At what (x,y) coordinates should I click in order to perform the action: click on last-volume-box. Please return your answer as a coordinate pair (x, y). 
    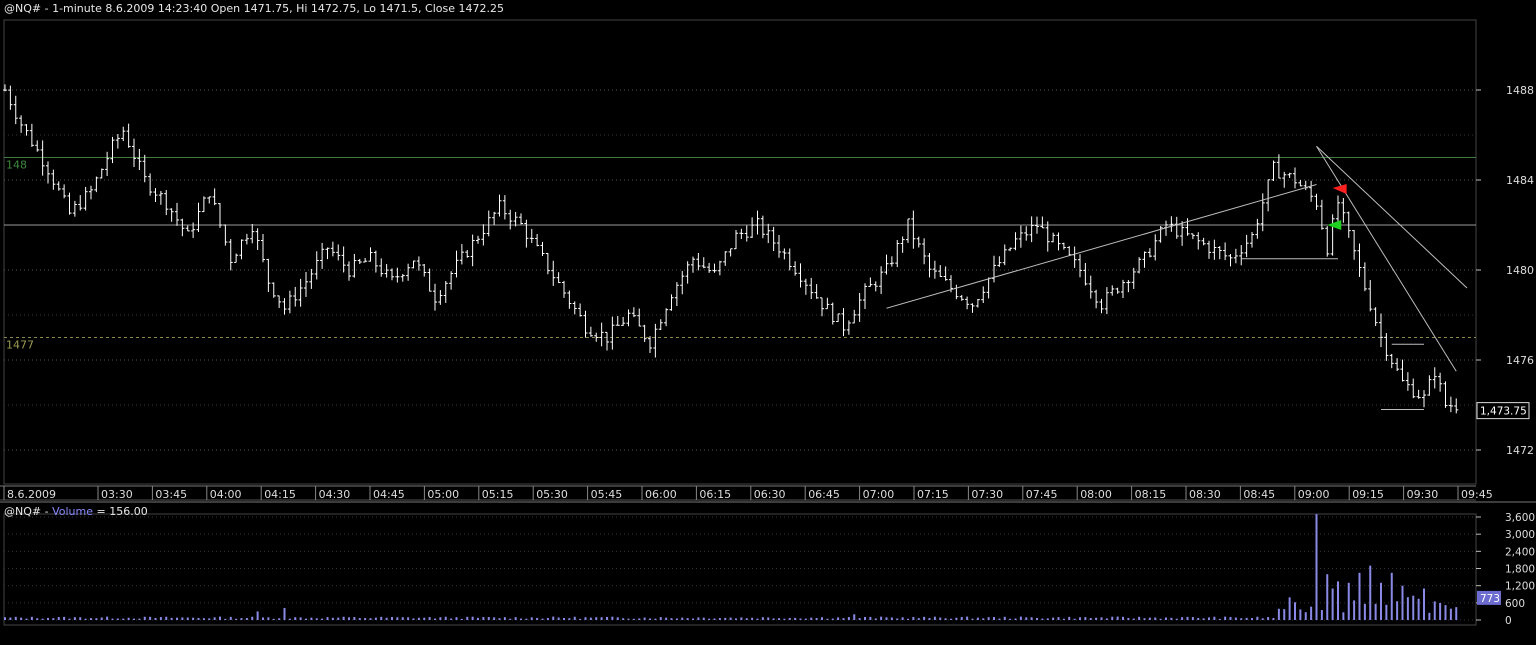
    Looking at the image, I should click on (1489, 597).